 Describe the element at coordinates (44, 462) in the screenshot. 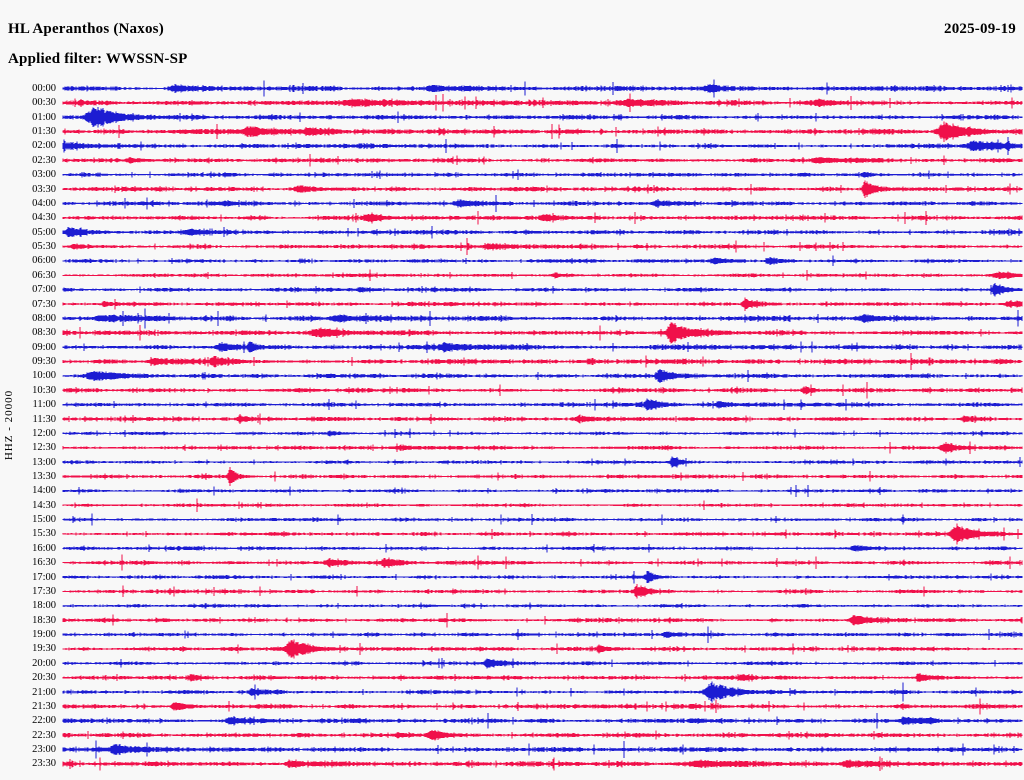

I see `time-label: 13:00` at that location.